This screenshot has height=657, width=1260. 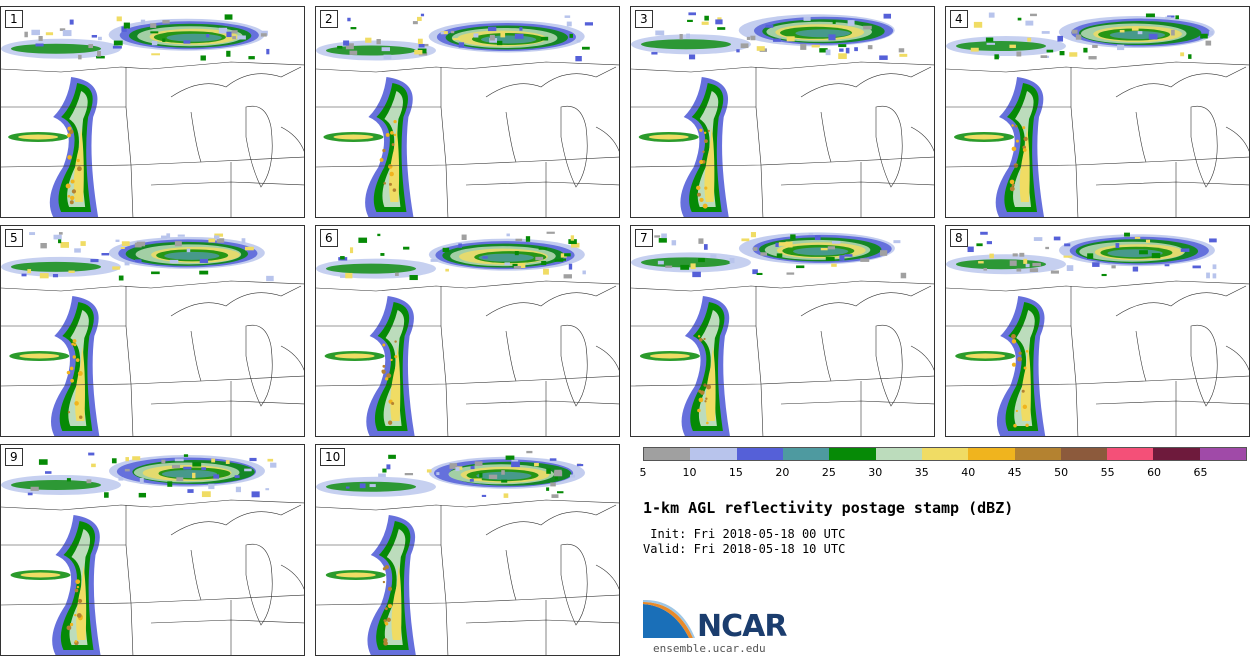 I want to click on colorbar-tick-label: 10, so click(x=689, y=472).